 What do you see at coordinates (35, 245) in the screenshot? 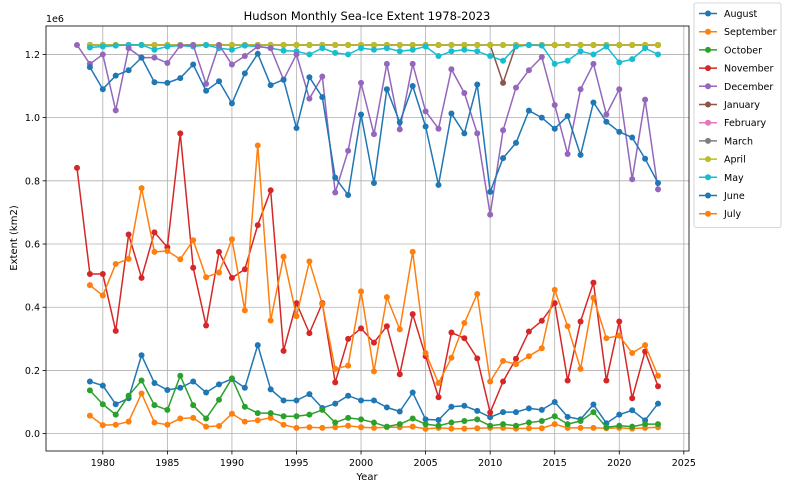
I see `y-axis: 0.0 0.2 0.4 0.6 0.8 1.0 1.2` at bounding box center [35, 245].